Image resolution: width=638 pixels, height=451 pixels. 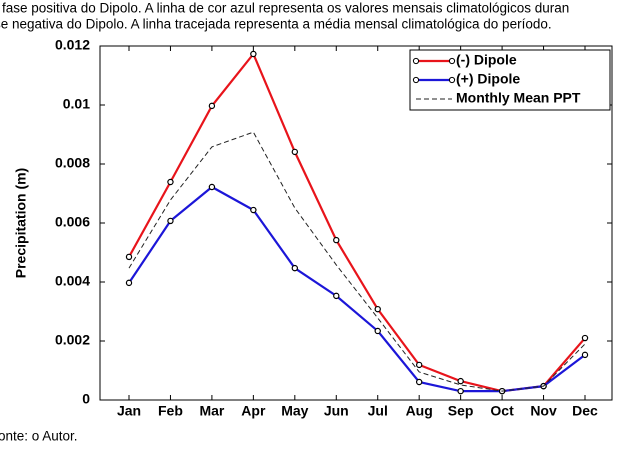 What do you see at coordinates (72, 222) in the screenshot?
I see `y-tick-label: 0.006` at bounding box center [72, 222].